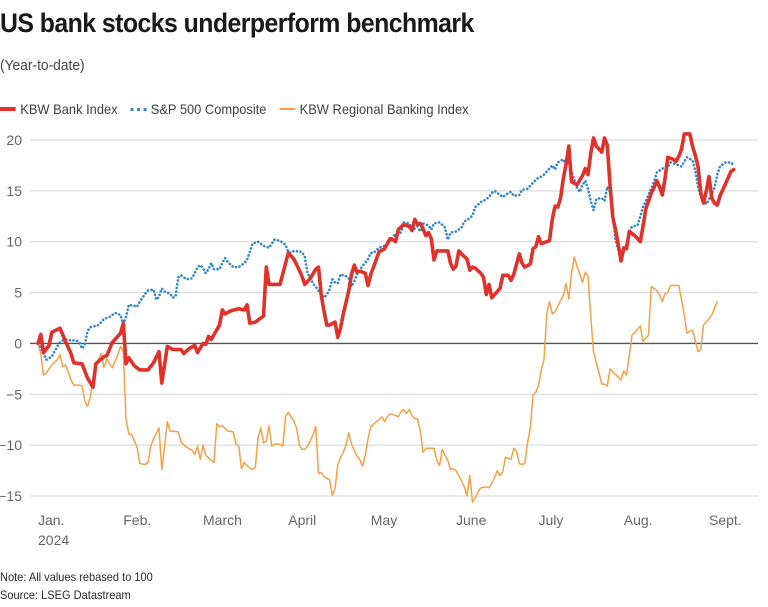  I want to click on y-tick-label: 0, so click(18, 343).